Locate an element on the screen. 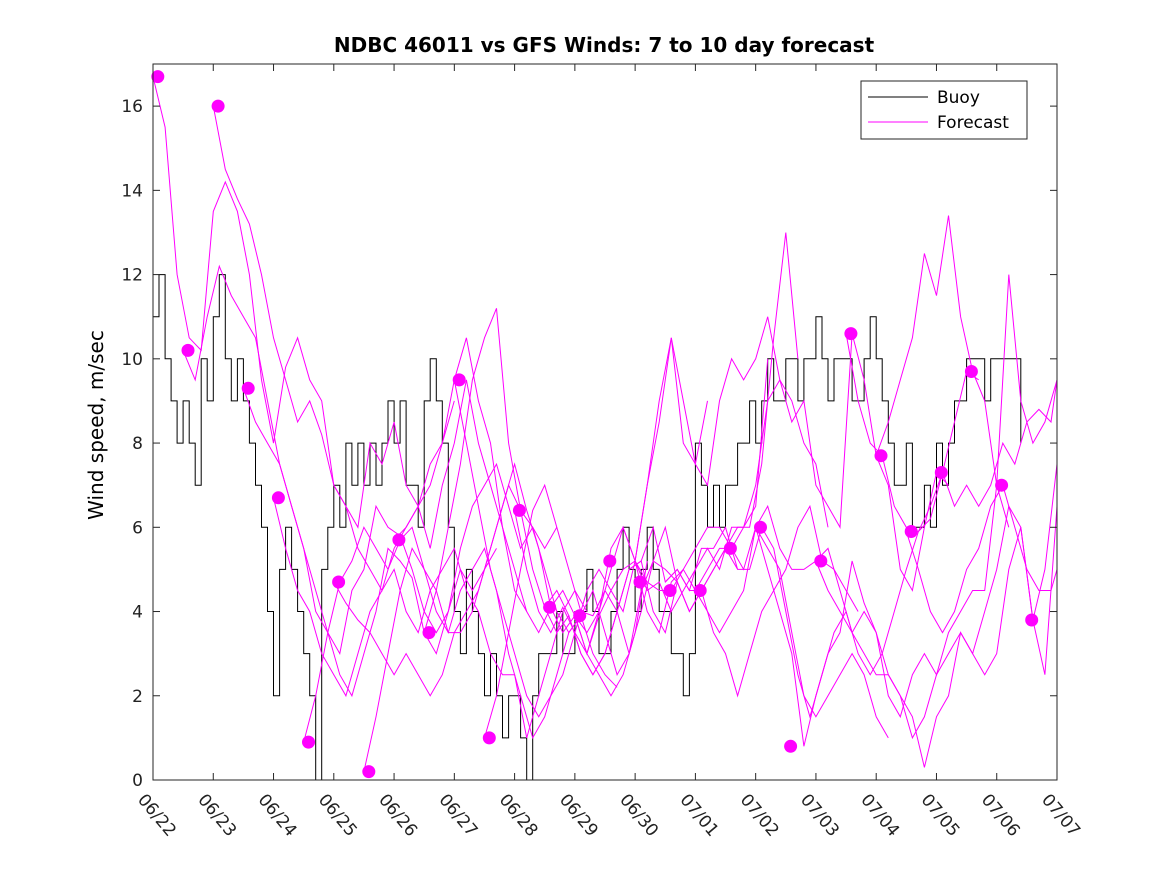  y-tick-label: 10 is located at coordinates (132, 360).